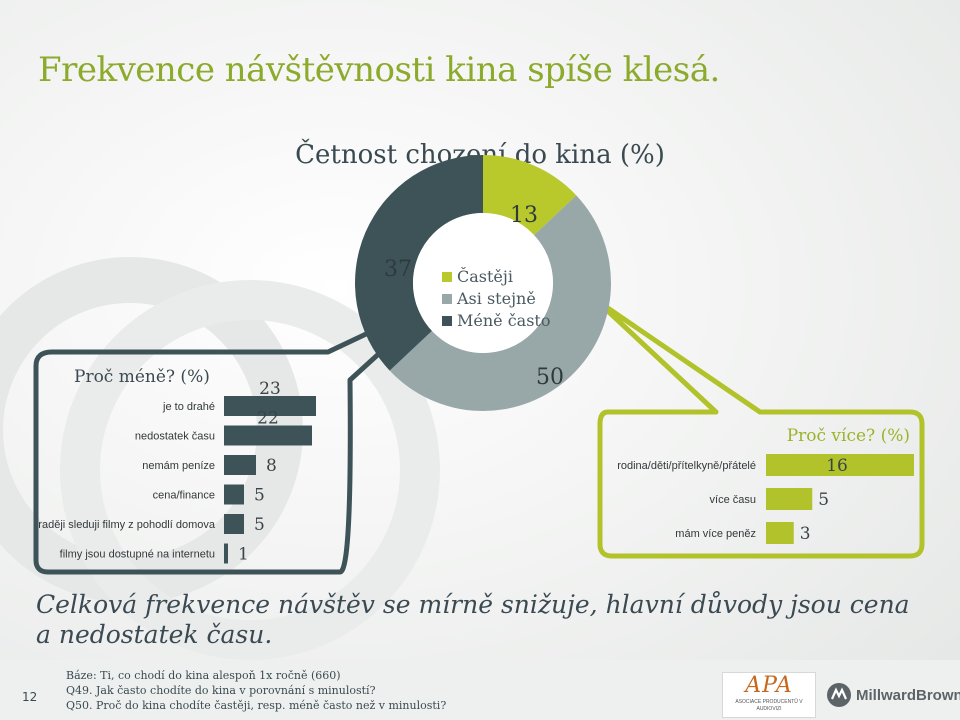  Describe the element at coordinates (137, 555) in the screenshot. I see `why-less-label-filmy-jsou-dostupne-na-internetu: filmy jsou dostupné na internetu` at that location.